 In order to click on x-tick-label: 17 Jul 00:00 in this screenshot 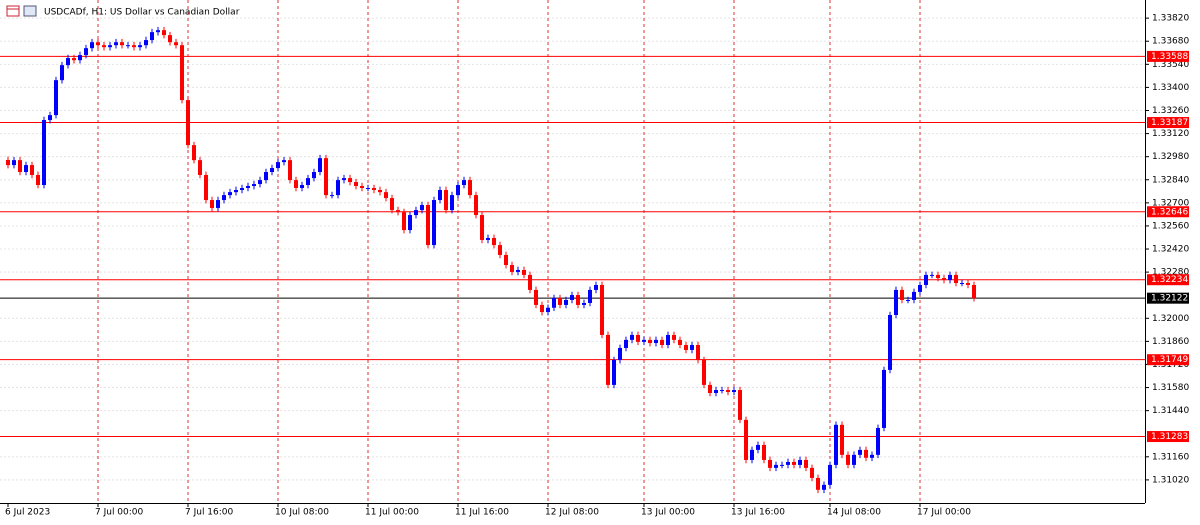, I will do `click(944, 513)`.